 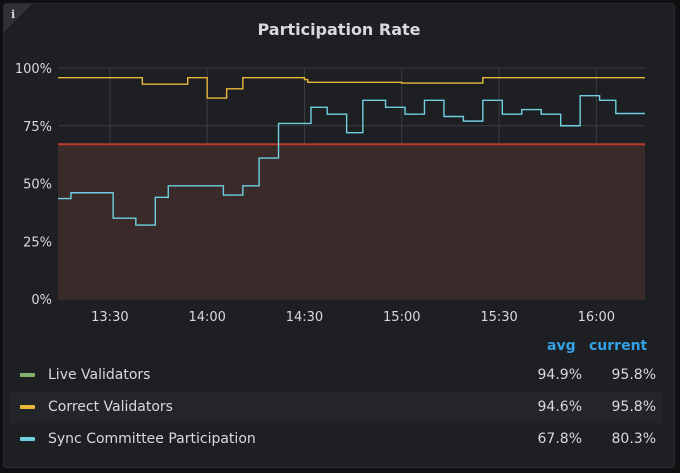 What do you see at coordinates (152, 439) in the screenshot?
I see `legend-label: Sync Committee Participation` at bounding box center [152, 439].